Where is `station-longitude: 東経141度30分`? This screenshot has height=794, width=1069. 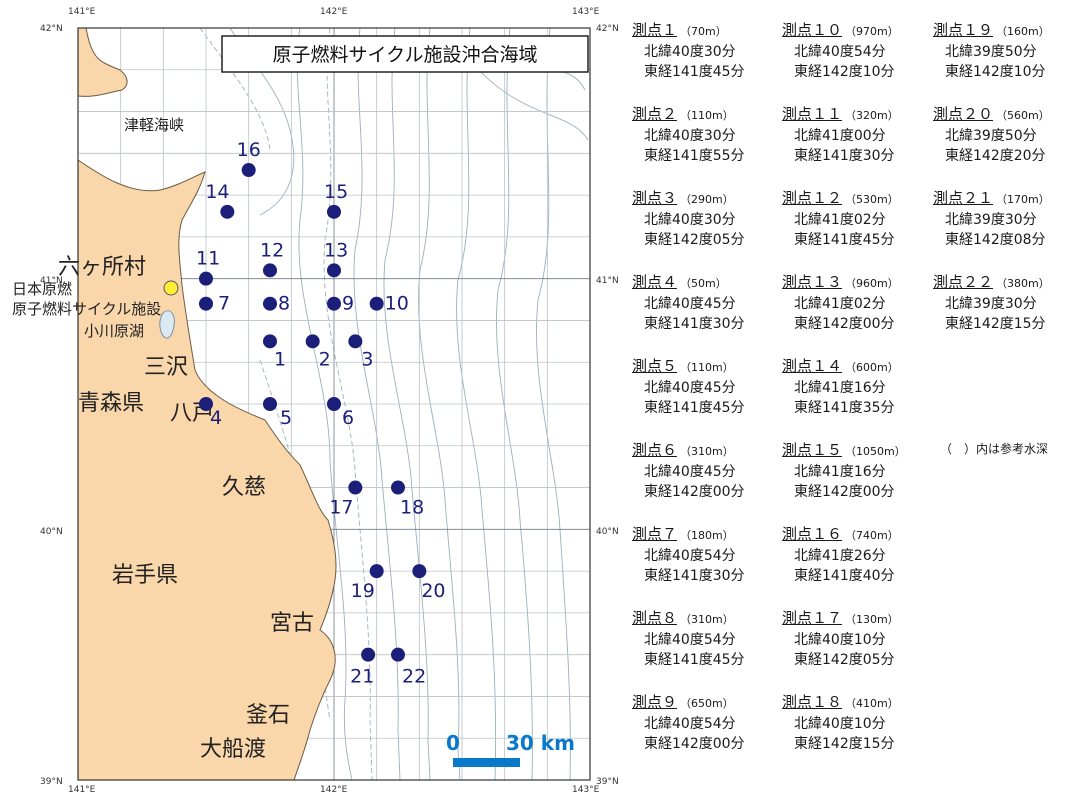 station-longitude: 東経141度30分 is located at coordinates (694, 576).